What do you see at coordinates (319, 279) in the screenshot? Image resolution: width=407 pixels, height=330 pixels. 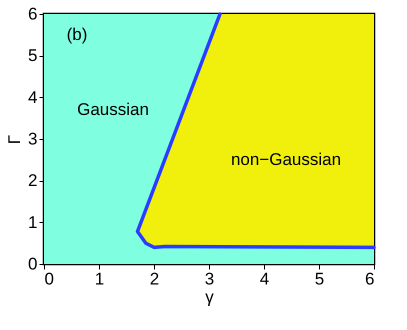 I see `x-tick-label: 5` at bounding box center [319, 279].